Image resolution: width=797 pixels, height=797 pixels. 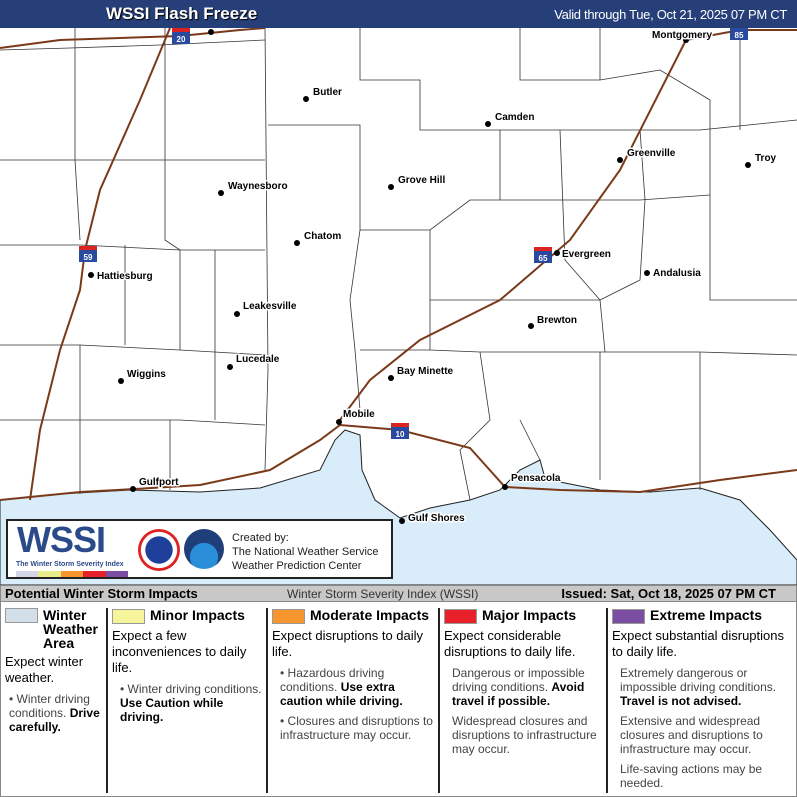 I want to click on svg-text: 10, so click(x=400, y=434).